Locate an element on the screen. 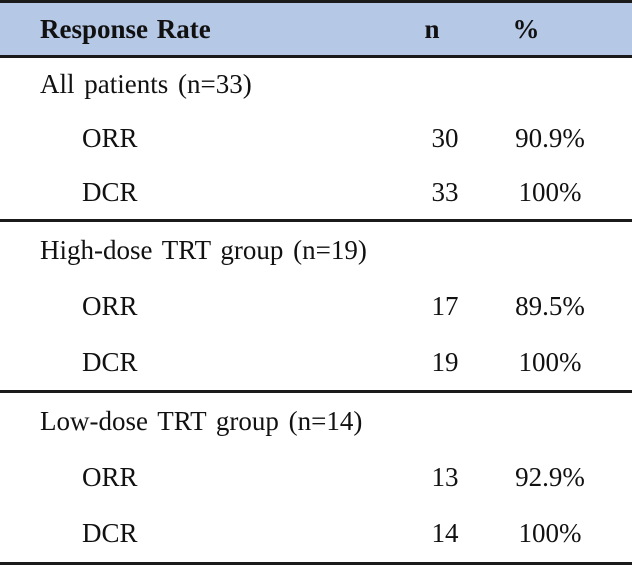 The width and height of the screenshot is (632, 576). cell-n: 14 is located at coordinates (445, 533).